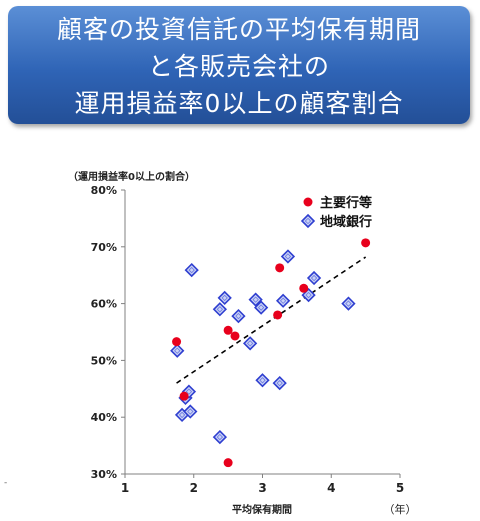 This screenshot has width=480, height=521. I want to click on title-line-2: と各販売会社の, so click(238, 66).